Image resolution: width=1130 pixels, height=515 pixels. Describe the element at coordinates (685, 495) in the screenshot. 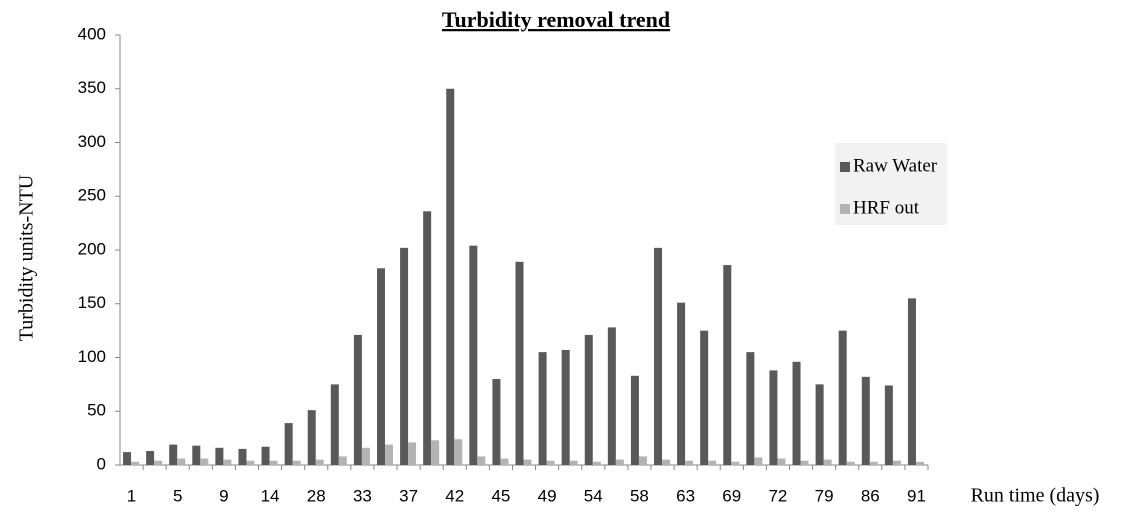

I see `x-tick-label: 63` at that location.